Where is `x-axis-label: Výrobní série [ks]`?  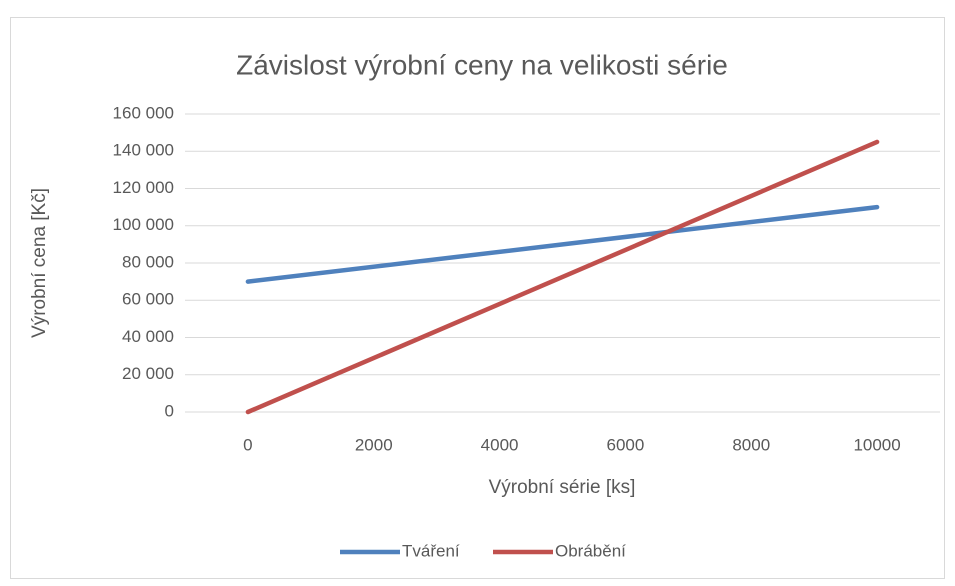 x-axis-label: Výrobní série [ks] is located at coordinates (562, 487).